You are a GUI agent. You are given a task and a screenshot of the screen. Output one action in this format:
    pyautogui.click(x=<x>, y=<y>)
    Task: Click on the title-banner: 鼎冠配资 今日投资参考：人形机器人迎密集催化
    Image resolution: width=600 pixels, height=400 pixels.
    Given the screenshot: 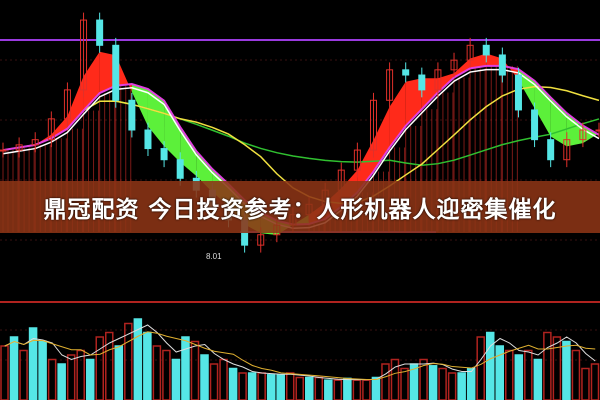 What is the action you would take?
    pyautogui.click(x=300, y=207)
    